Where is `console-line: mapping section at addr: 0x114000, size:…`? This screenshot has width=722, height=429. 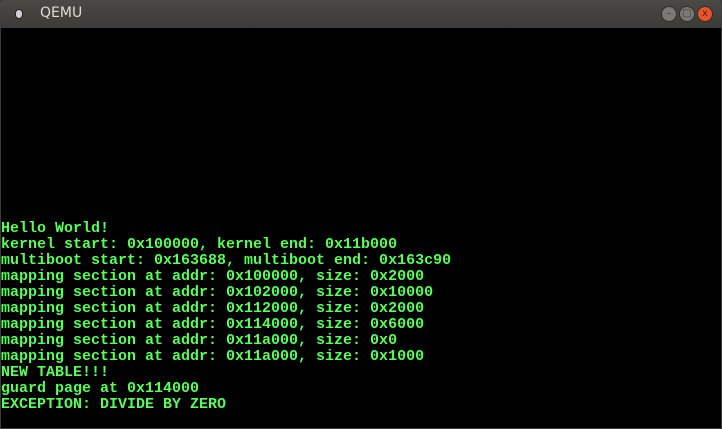
console-line: mapping section at addr: 0x114000, size:… is located at coordinates (213, 324).